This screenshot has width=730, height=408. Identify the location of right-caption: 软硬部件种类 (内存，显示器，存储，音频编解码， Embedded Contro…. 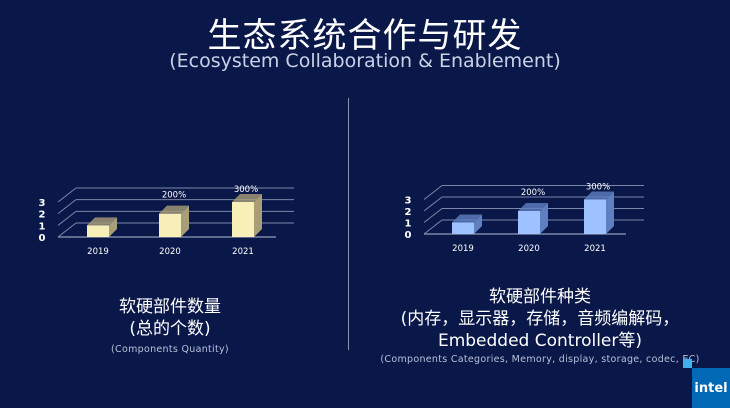
(540, 325).